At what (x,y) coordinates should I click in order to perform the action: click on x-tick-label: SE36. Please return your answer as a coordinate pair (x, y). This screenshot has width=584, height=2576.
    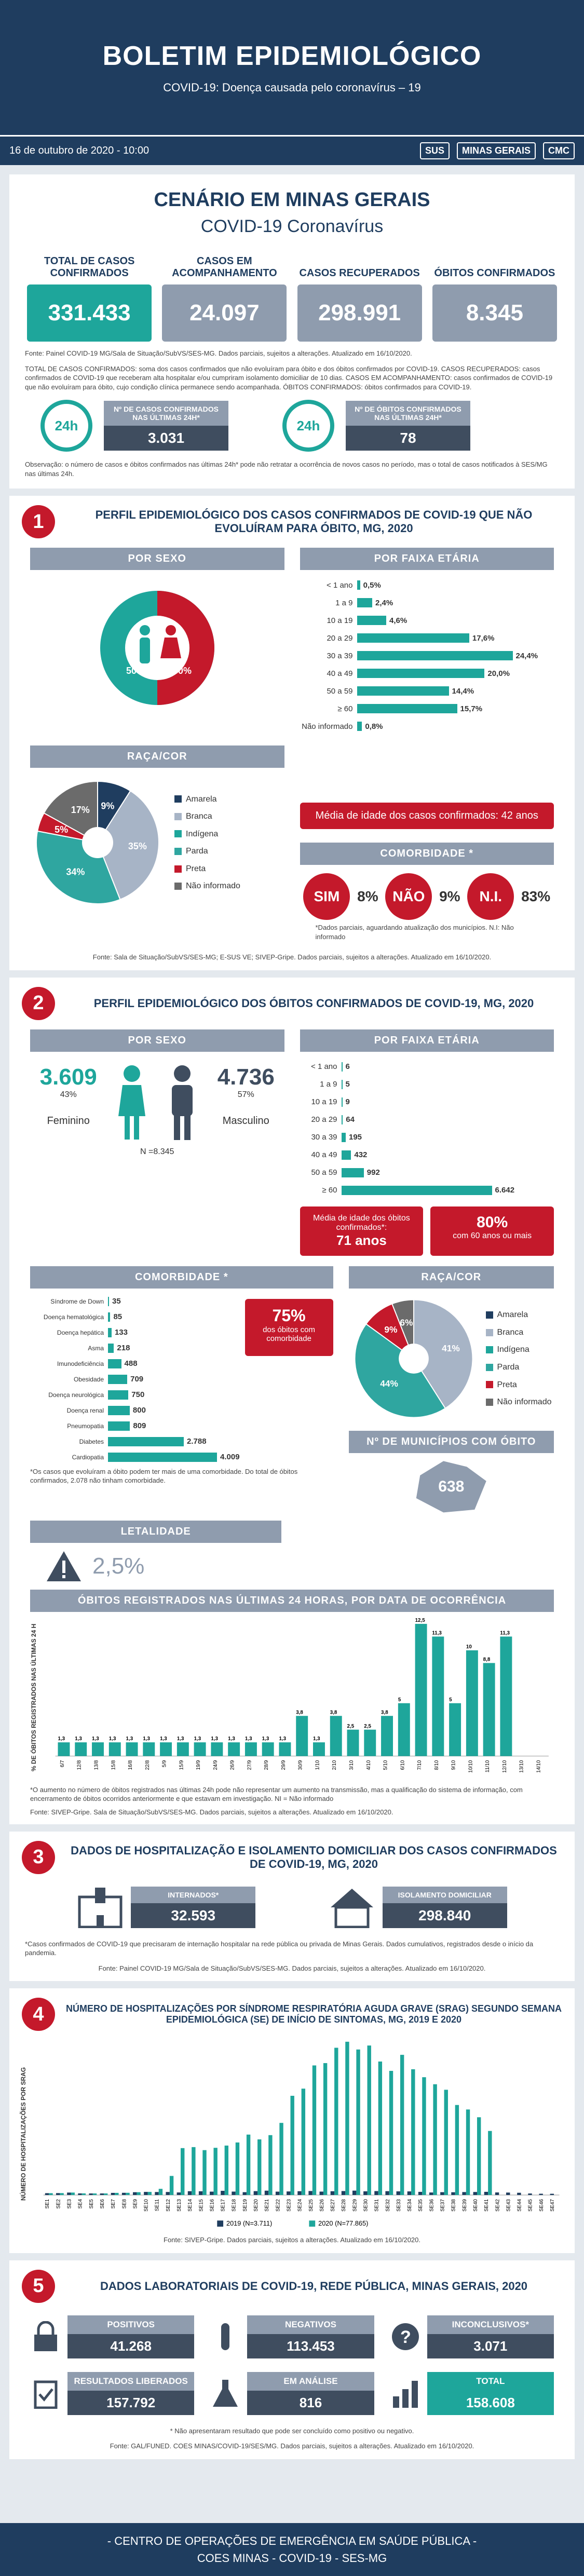
    Looking at the image, I should click on (431, 2205).